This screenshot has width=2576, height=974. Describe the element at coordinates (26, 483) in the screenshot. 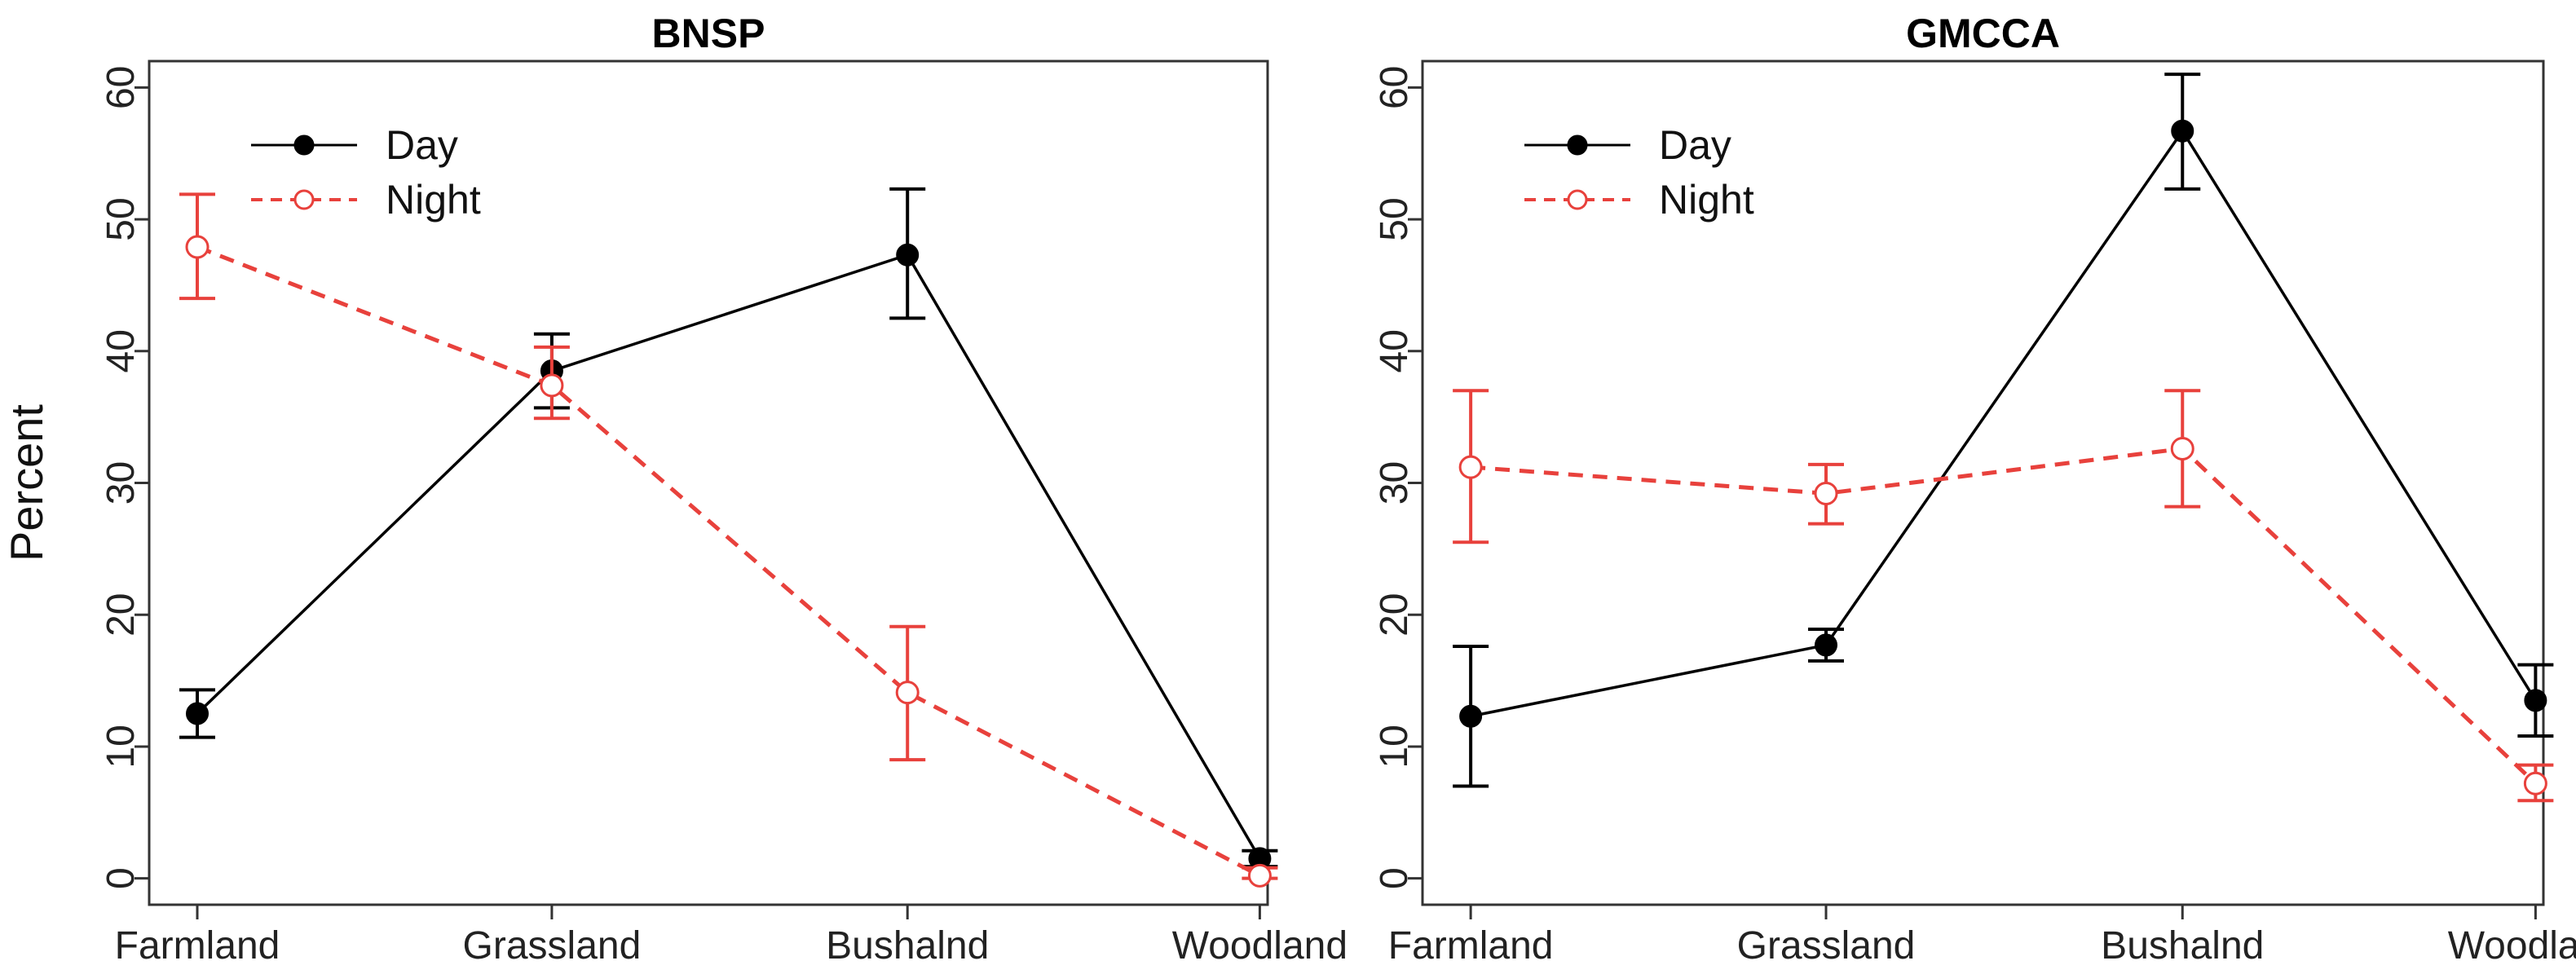

I see `y-axis-label: Percent` at that location.